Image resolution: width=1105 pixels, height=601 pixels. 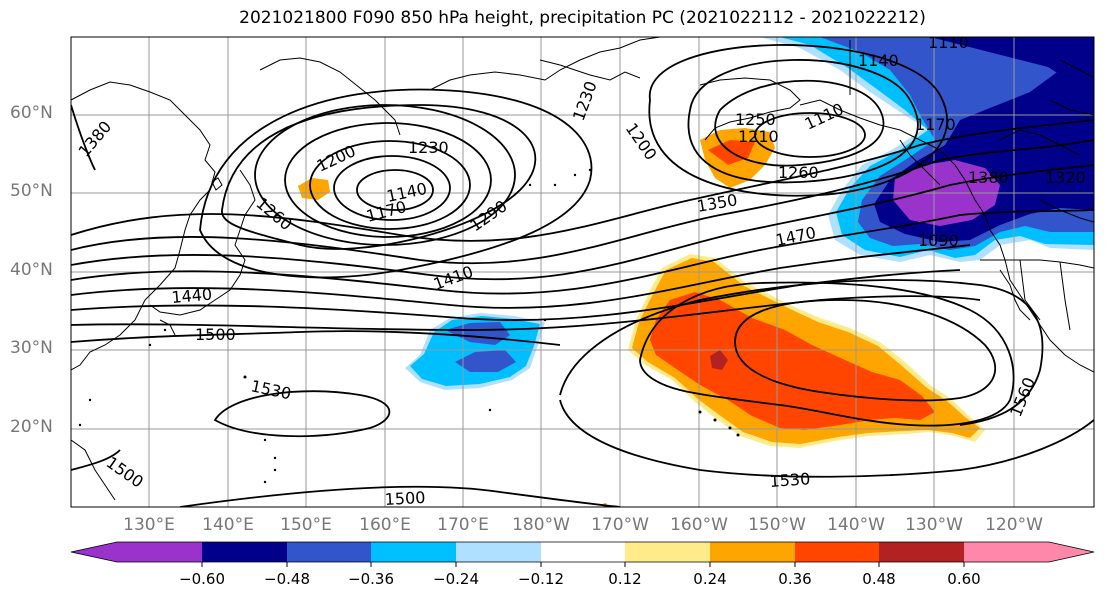 What do you see at coordinates (964, 579) in the screenshot?
I see `colorbar-tick-label: 0.60` at bounding box center [964, 579].